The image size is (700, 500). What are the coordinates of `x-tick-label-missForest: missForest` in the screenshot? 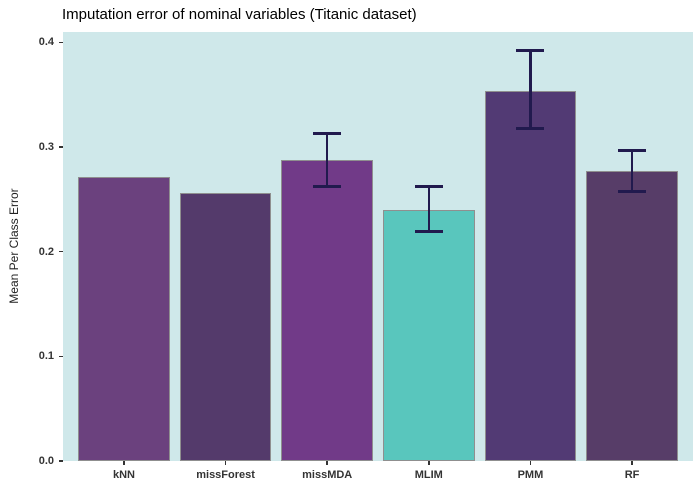 It's located at (225, 475).